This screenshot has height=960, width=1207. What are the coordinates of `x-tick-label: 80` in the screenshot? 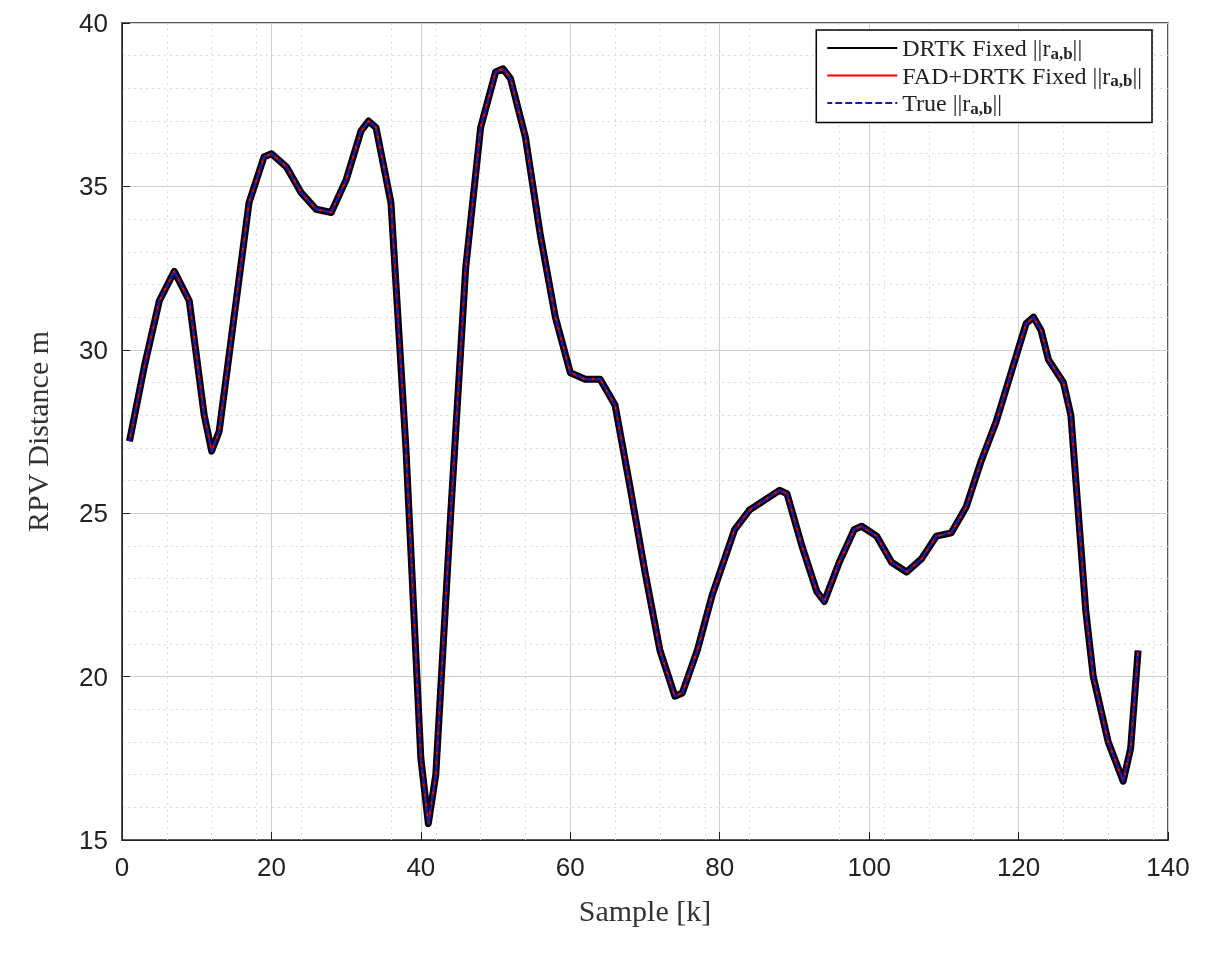 It's located at (720, 867).